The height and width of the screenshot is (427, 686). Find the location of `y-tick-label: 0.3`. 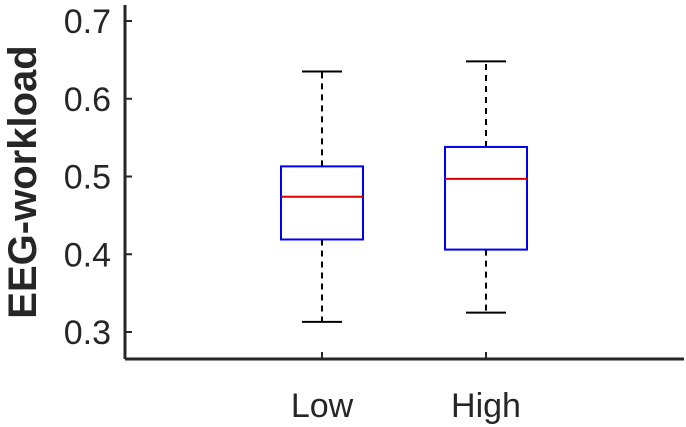

y-tick-label: 0.3 is located at coordinates (87, 333).